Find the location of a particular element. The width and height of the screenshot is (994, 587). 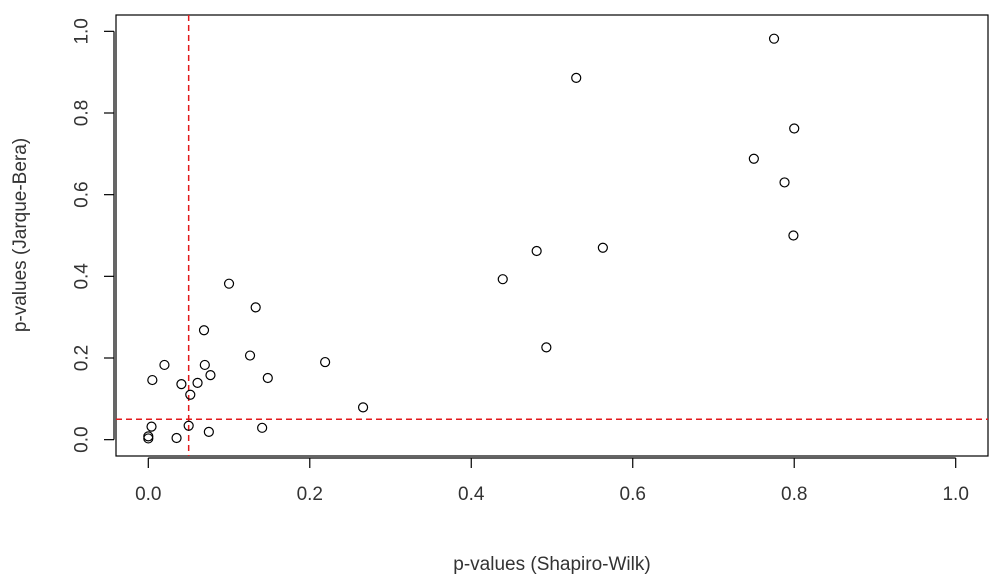

x-tick-label: 0.4 is located at coordinates (471, 494).